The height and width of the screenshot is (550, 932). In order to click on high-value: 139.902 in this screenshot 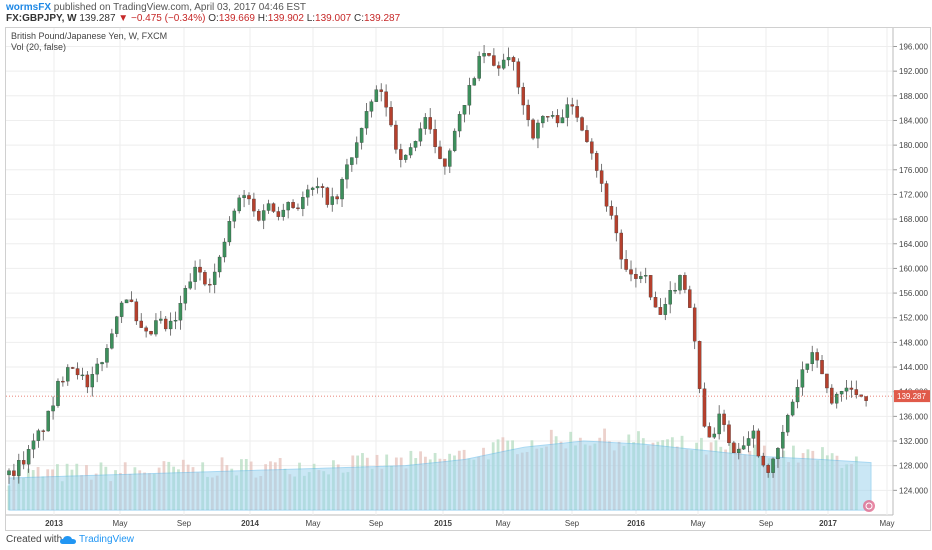, I will do `click(285, 18)`.